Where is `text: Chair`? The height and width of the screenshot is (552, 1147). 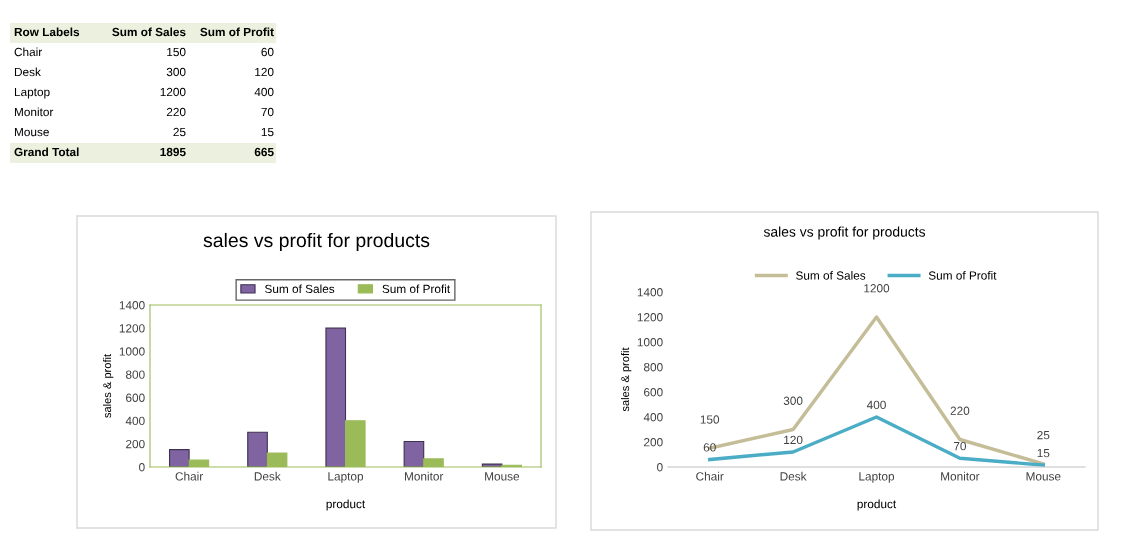 text: Chair is located at coordinates (28, 52).